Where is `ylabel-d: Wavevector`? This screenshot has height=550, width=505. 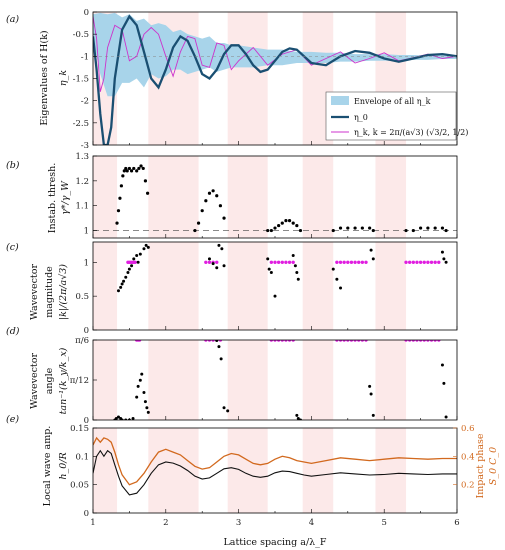 ylabel-d: Wavevector is located at coordinates (34, 381).